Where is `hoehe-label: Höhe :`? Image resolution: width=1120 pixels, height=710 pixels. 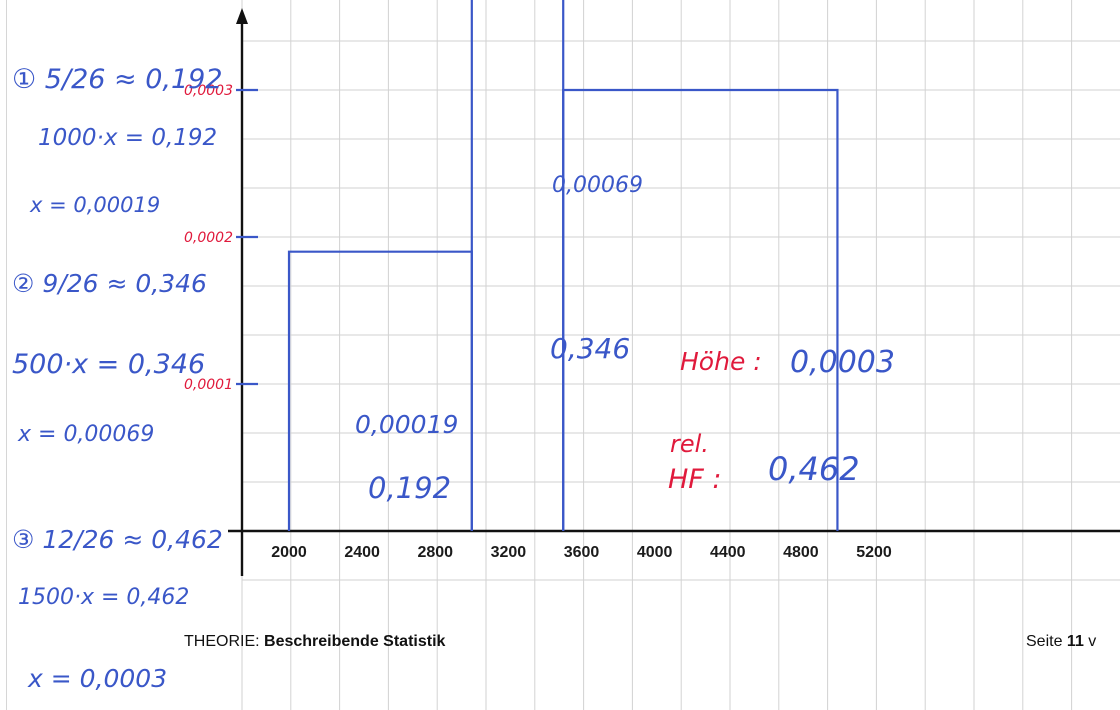
hoehe-label: Höhe : is located at coordinates (721, 361).